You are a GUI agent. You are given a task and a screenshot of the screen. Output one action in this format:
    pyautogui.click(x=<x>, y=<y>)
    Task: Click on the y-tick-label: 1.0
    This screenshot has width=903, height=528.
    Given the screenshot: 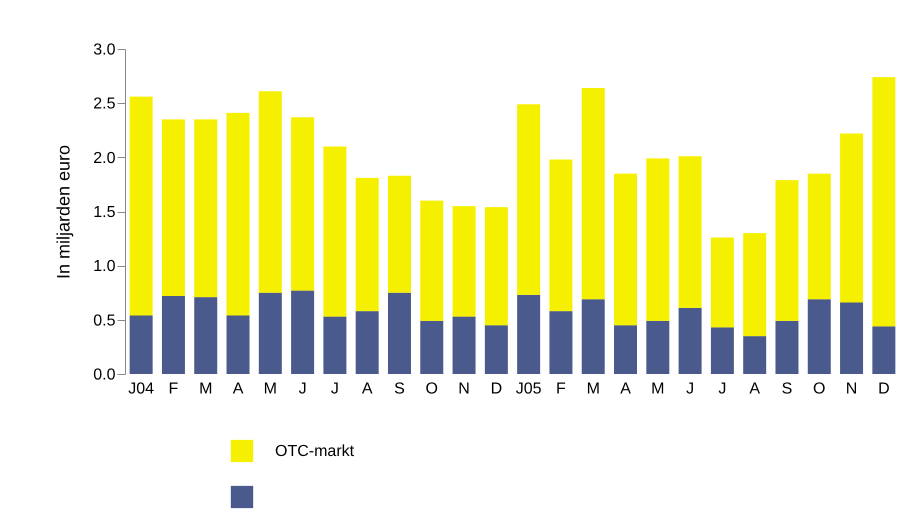 What is the action you would take?
    pyautogui.click(x=104, y=267)
    